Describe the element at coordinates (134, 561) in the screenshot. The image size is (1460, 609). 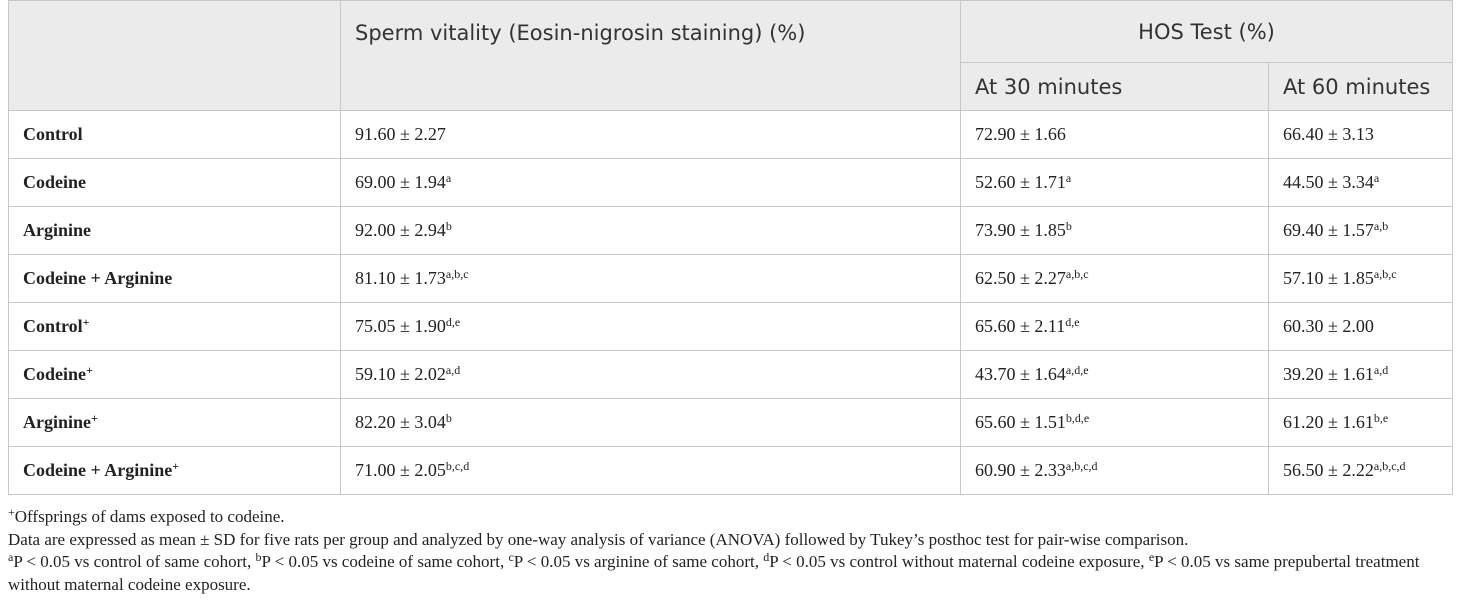
I see `footnote-text: P < 0.05 vs control of same cohort,` at that location.